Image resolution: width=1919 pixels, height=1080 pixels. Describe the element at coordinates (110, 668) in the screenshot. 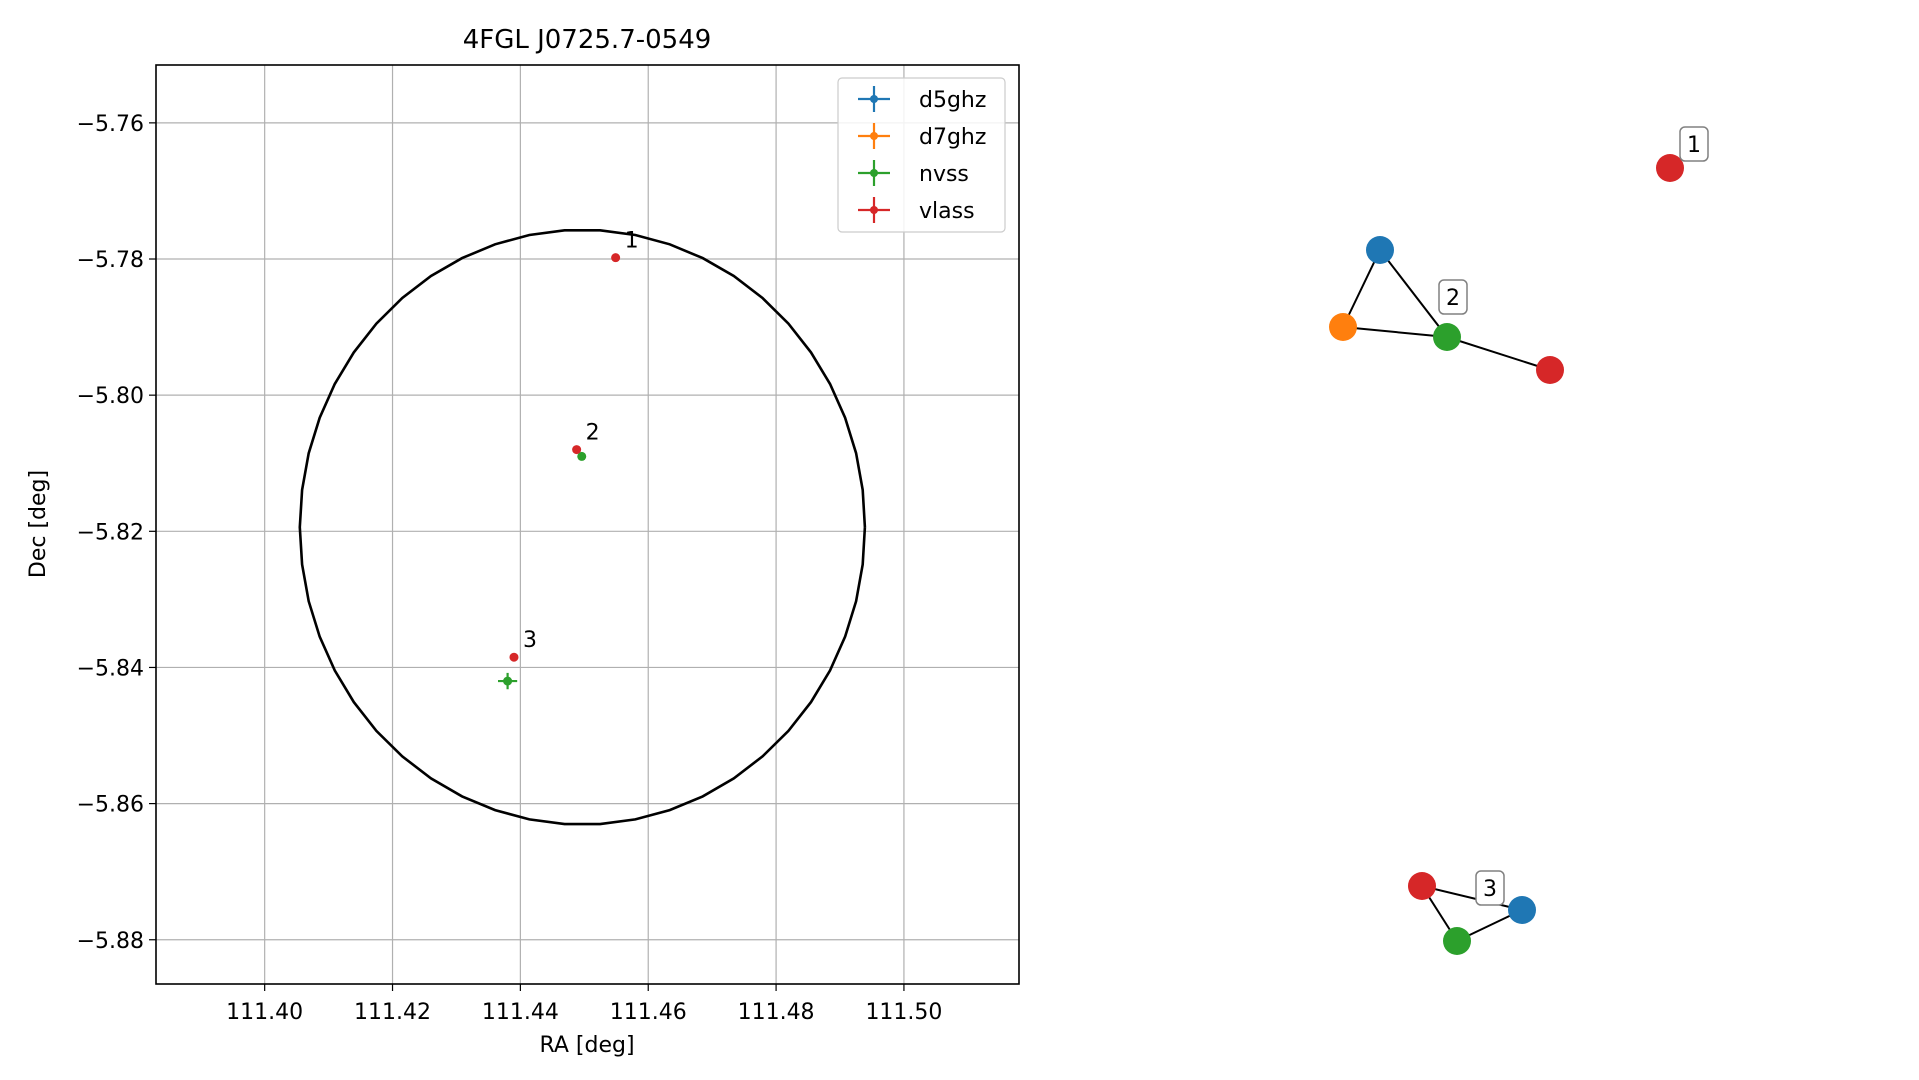

I see `y-tick-label: −5.84` at that location.